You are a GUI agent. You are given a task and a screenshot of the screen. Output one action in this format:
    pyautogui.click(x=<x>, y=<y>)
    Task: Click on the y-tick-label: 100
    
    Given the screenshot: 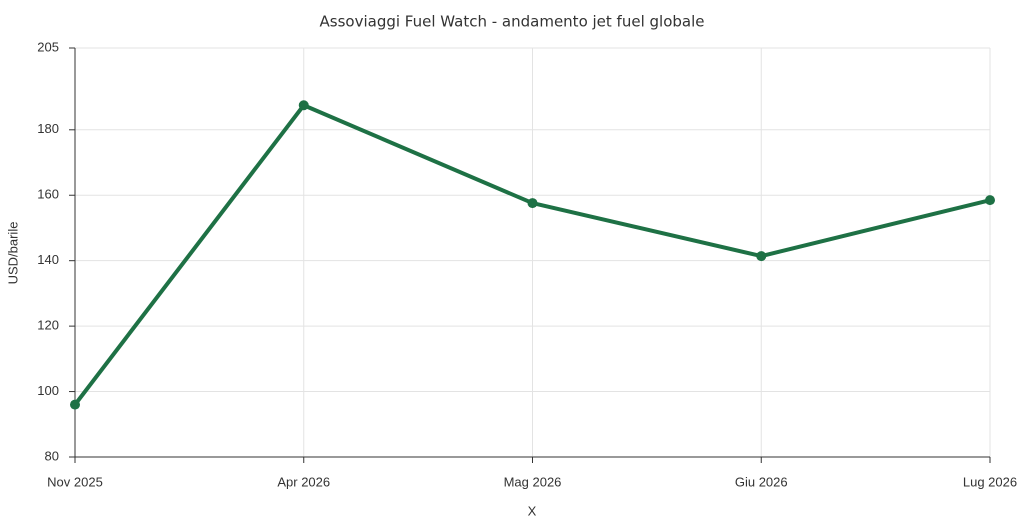 What is the action you would take?
    pyautogui.click(x=48, y=390)
    